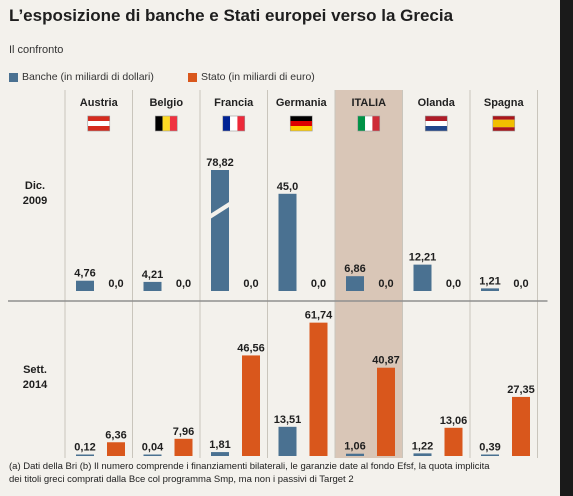  Describe the element at coordinates (386, 411) in the screenshot. I see `bar-stato-italia` at that location.